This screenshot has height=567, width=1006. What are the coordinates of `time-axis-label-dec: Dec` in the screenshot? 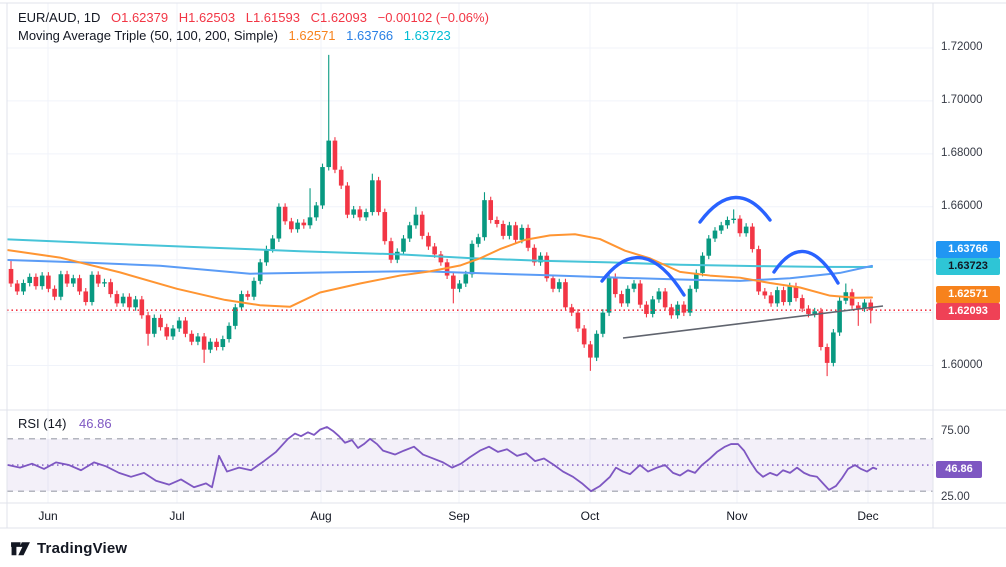 It's located at (868, 516).